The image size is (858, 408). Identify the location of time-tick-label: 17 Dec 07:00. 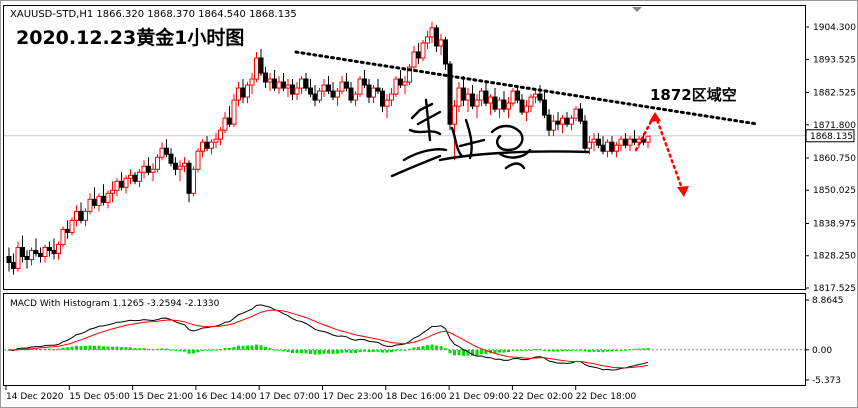
(289, 397).